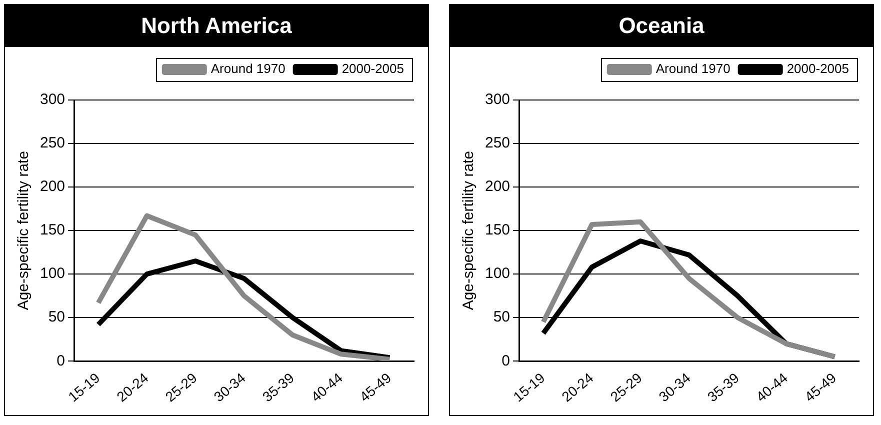 This screenshot has height=425, width=881. What do you see at coordinates (661, 26) in the screenshot?
I see `chart-title: Oceania` at bounding box center [661, 26].